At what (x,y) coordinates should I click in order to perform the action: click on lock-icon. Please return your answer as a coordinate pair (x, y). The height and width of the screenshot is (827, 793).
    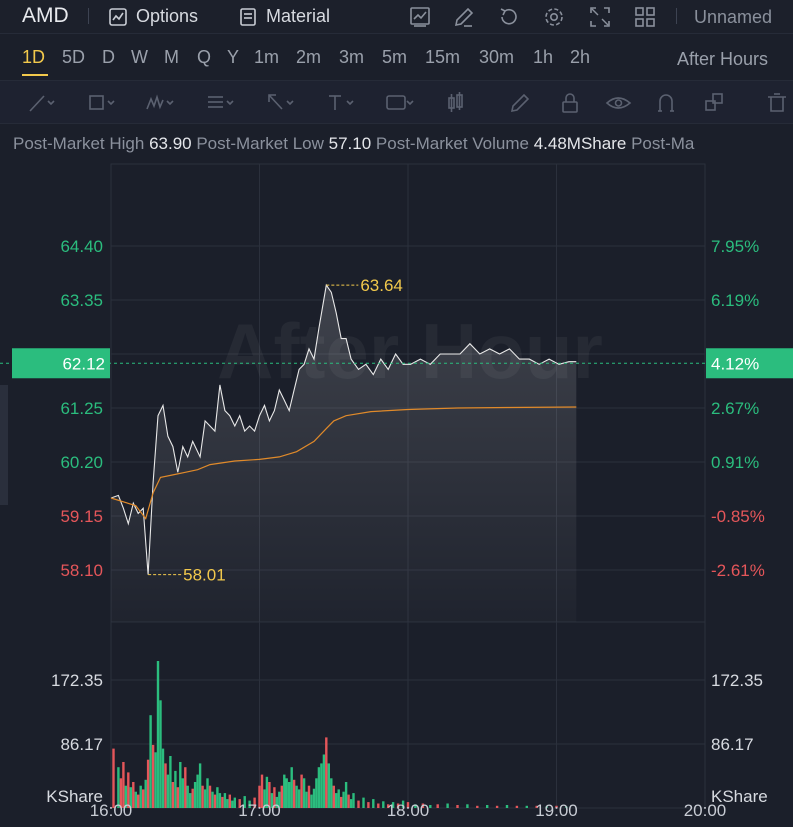
    Looking at the image, I should click on (571, 103).